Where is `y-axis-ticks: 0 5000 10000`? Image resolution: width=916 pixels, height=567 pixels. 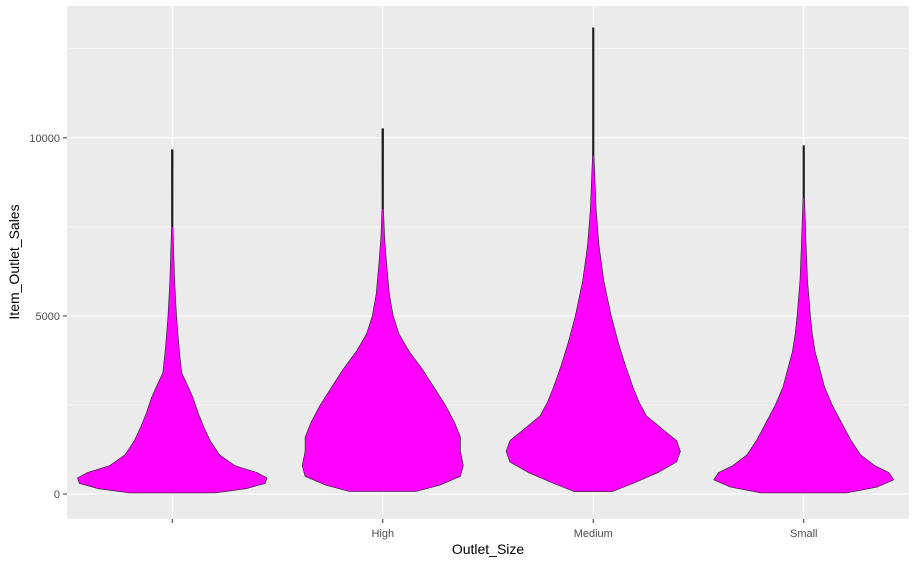 y-axis-ticks: 0 5000 10000 is located at coordinates (48, 317).